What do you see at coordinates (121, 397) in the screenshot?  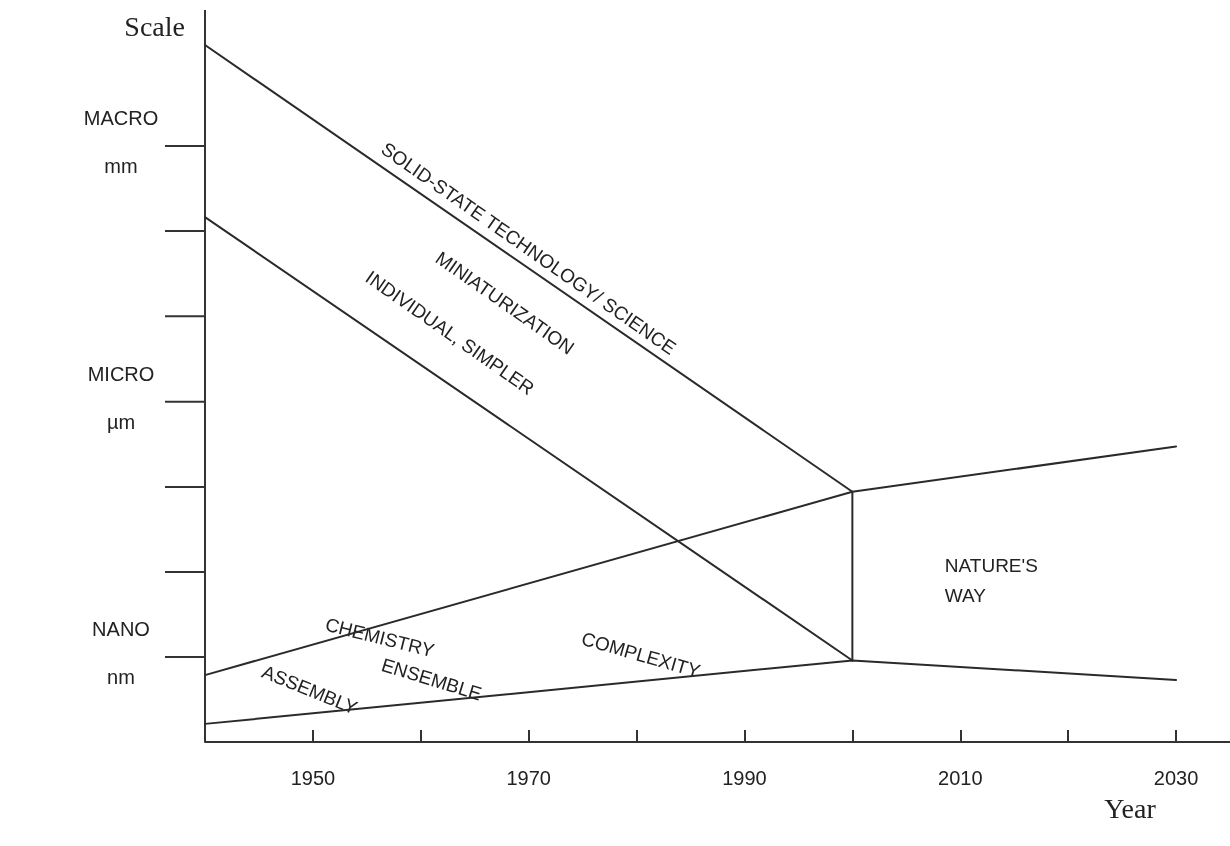 I see `text: MICRO µm` at bounding box center [121, 397].